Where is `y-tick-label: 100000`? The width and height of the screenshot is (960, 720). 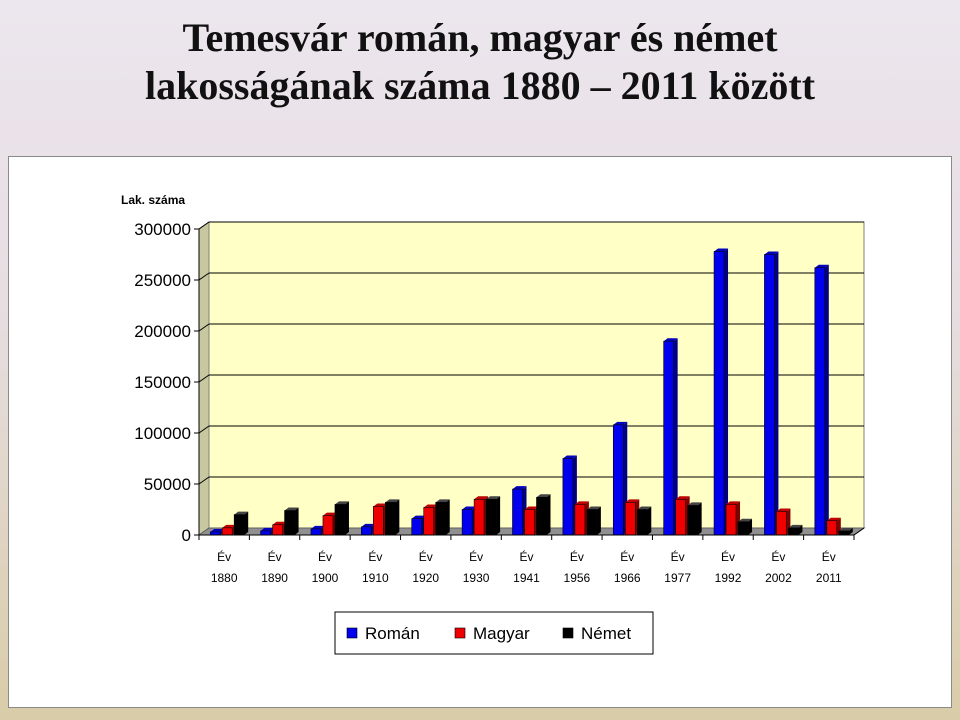 y-tick-label: 100000 is located at coordinates (162, 433).